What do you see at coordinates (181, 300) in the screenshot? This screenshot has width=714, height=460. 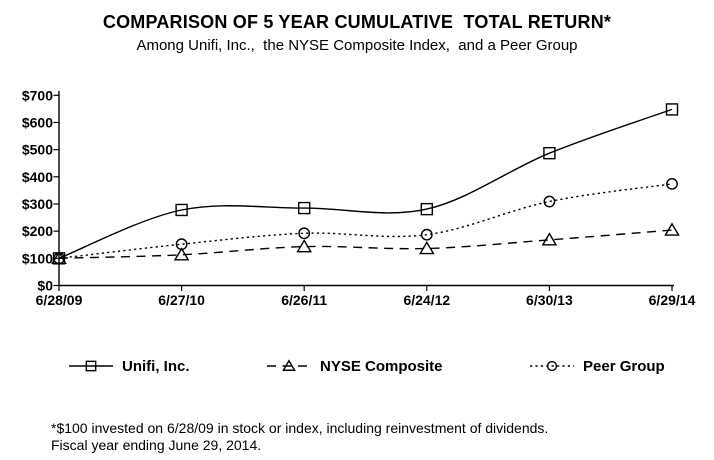 I see `x-tick-label: 6/27/10` at bounding box center [181, 300].